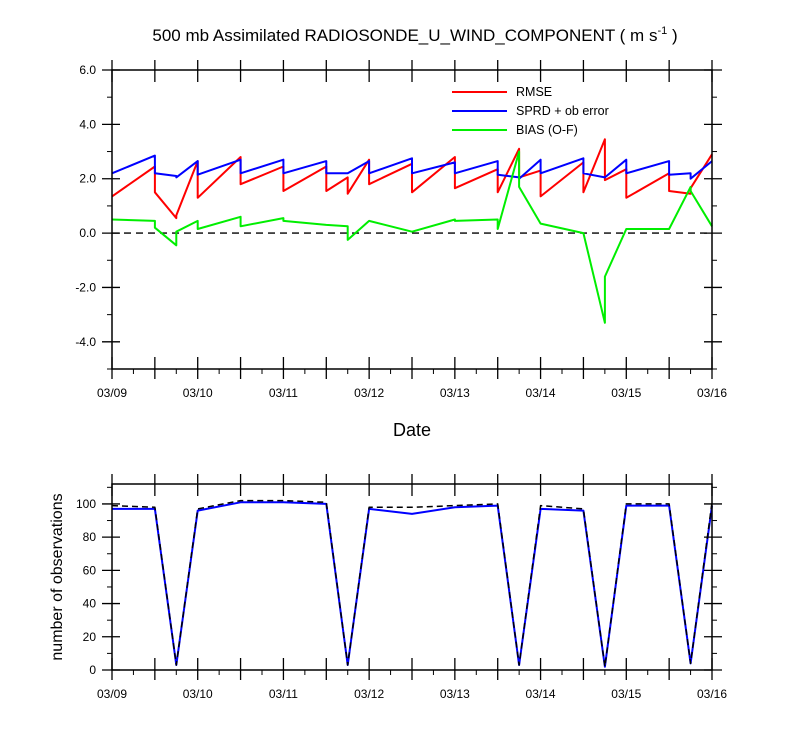 This screenshot has height=750, width=800. I want to click on top-series-rmse, so click(412, 179).